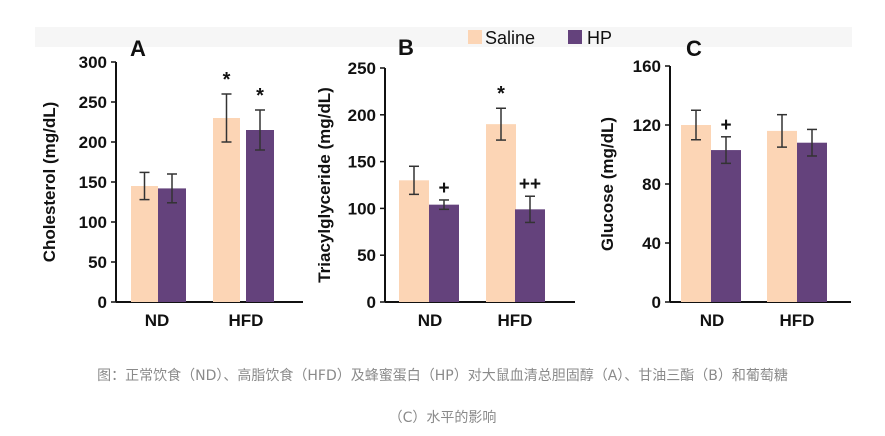  Describe the element at coordinates (362, 115) in the screenshot. I see `y-tick-label-b: 200` at that location.